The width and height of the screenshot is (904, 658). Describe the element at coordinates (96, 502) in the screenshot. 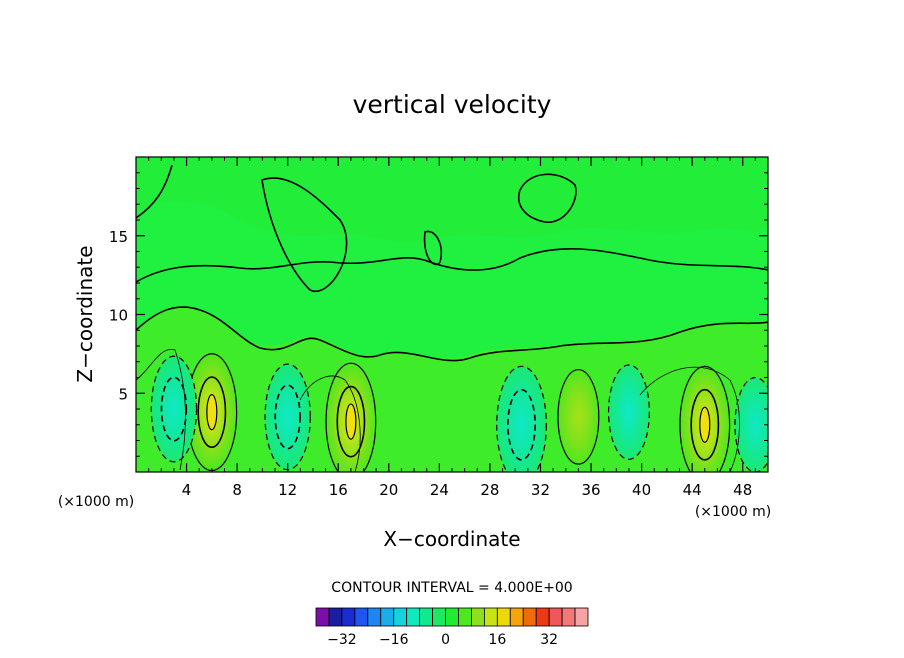

I see `x-unit-left: (×1000 m)` at that location.